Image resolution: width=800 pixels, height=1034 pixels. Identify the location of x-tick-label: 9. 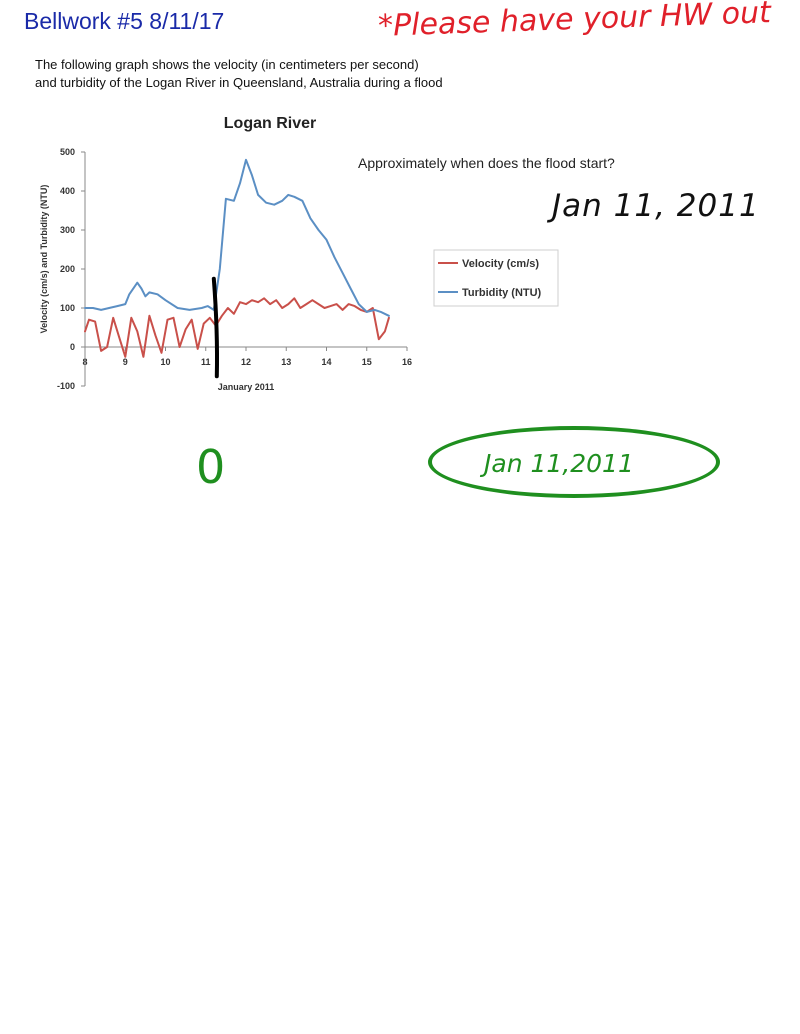
(125, 362).